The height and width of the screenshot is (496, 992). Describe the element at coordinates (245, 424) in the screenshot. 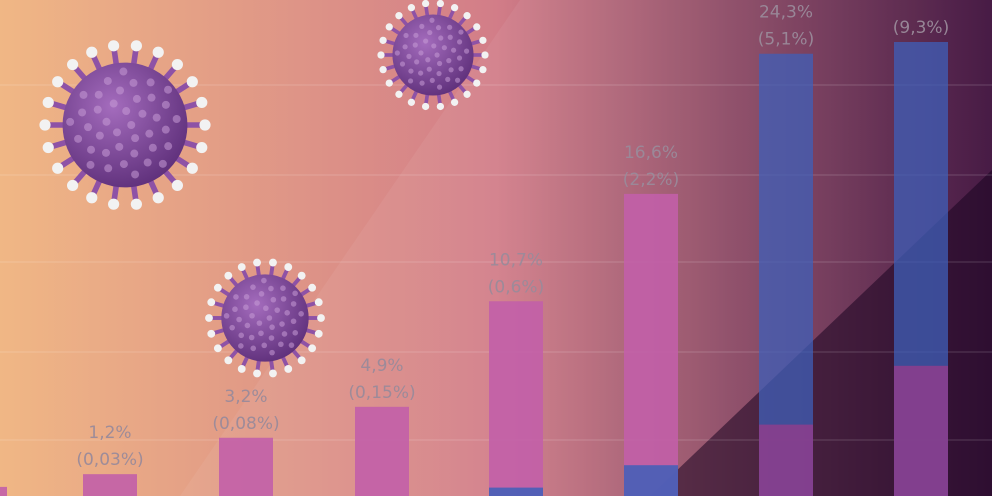

I see `data-label-3-secondary: (0,08%)` at that location.